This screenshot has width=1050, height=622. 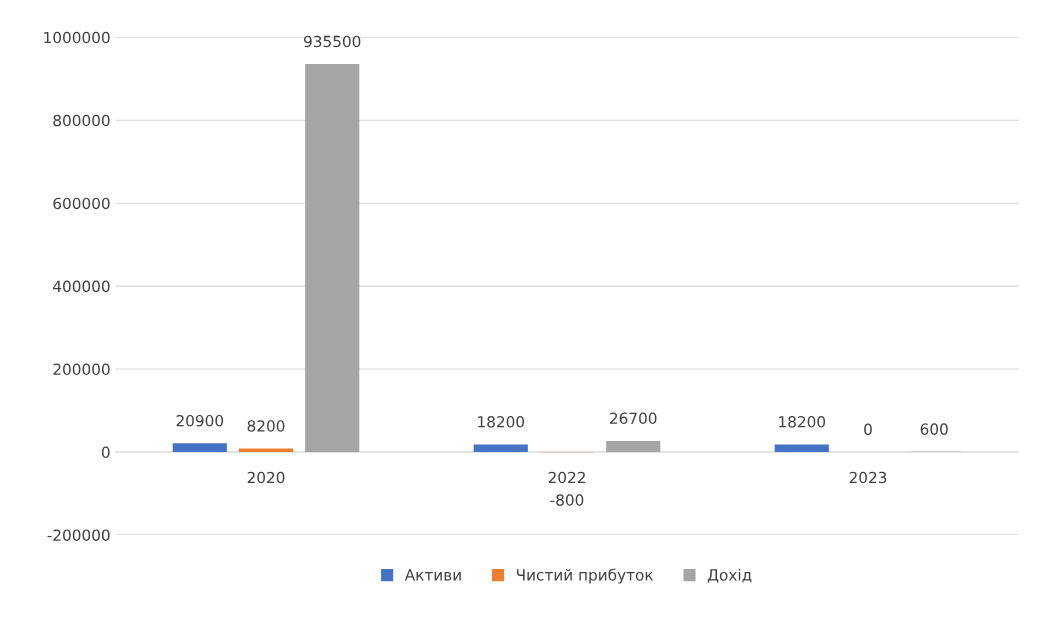 What do you see at coordinates (78, 535) in the screenshot?
I see `y-tick-label: -200000` at bounding box center [78, 535].